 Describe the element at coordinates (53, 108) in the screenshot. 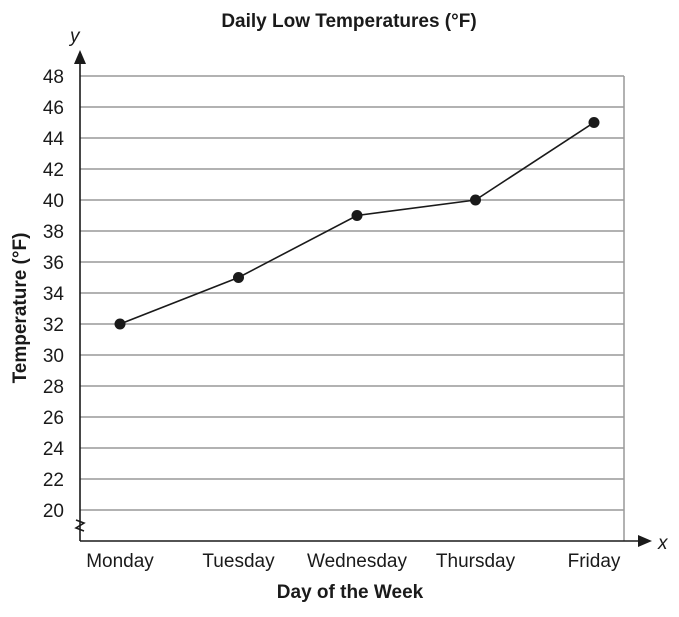

I see `y-tick-label: 46` at that location.